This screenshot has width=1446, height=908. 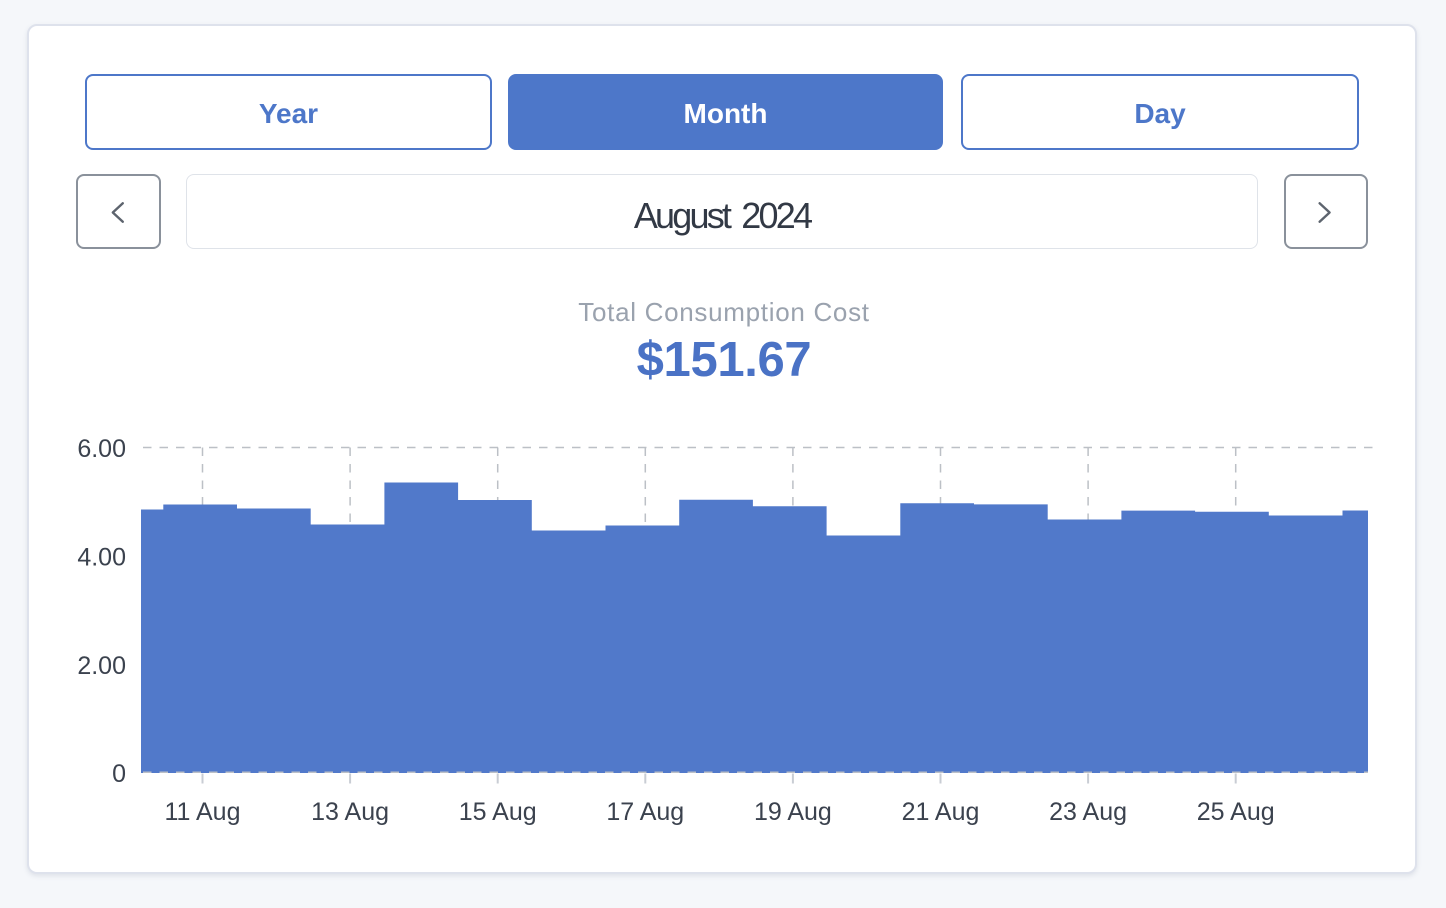 What do you see at coordinates (101, 666) in the screenshot?
I see `svg-text: 2.00` at bounding box center [101, 666].